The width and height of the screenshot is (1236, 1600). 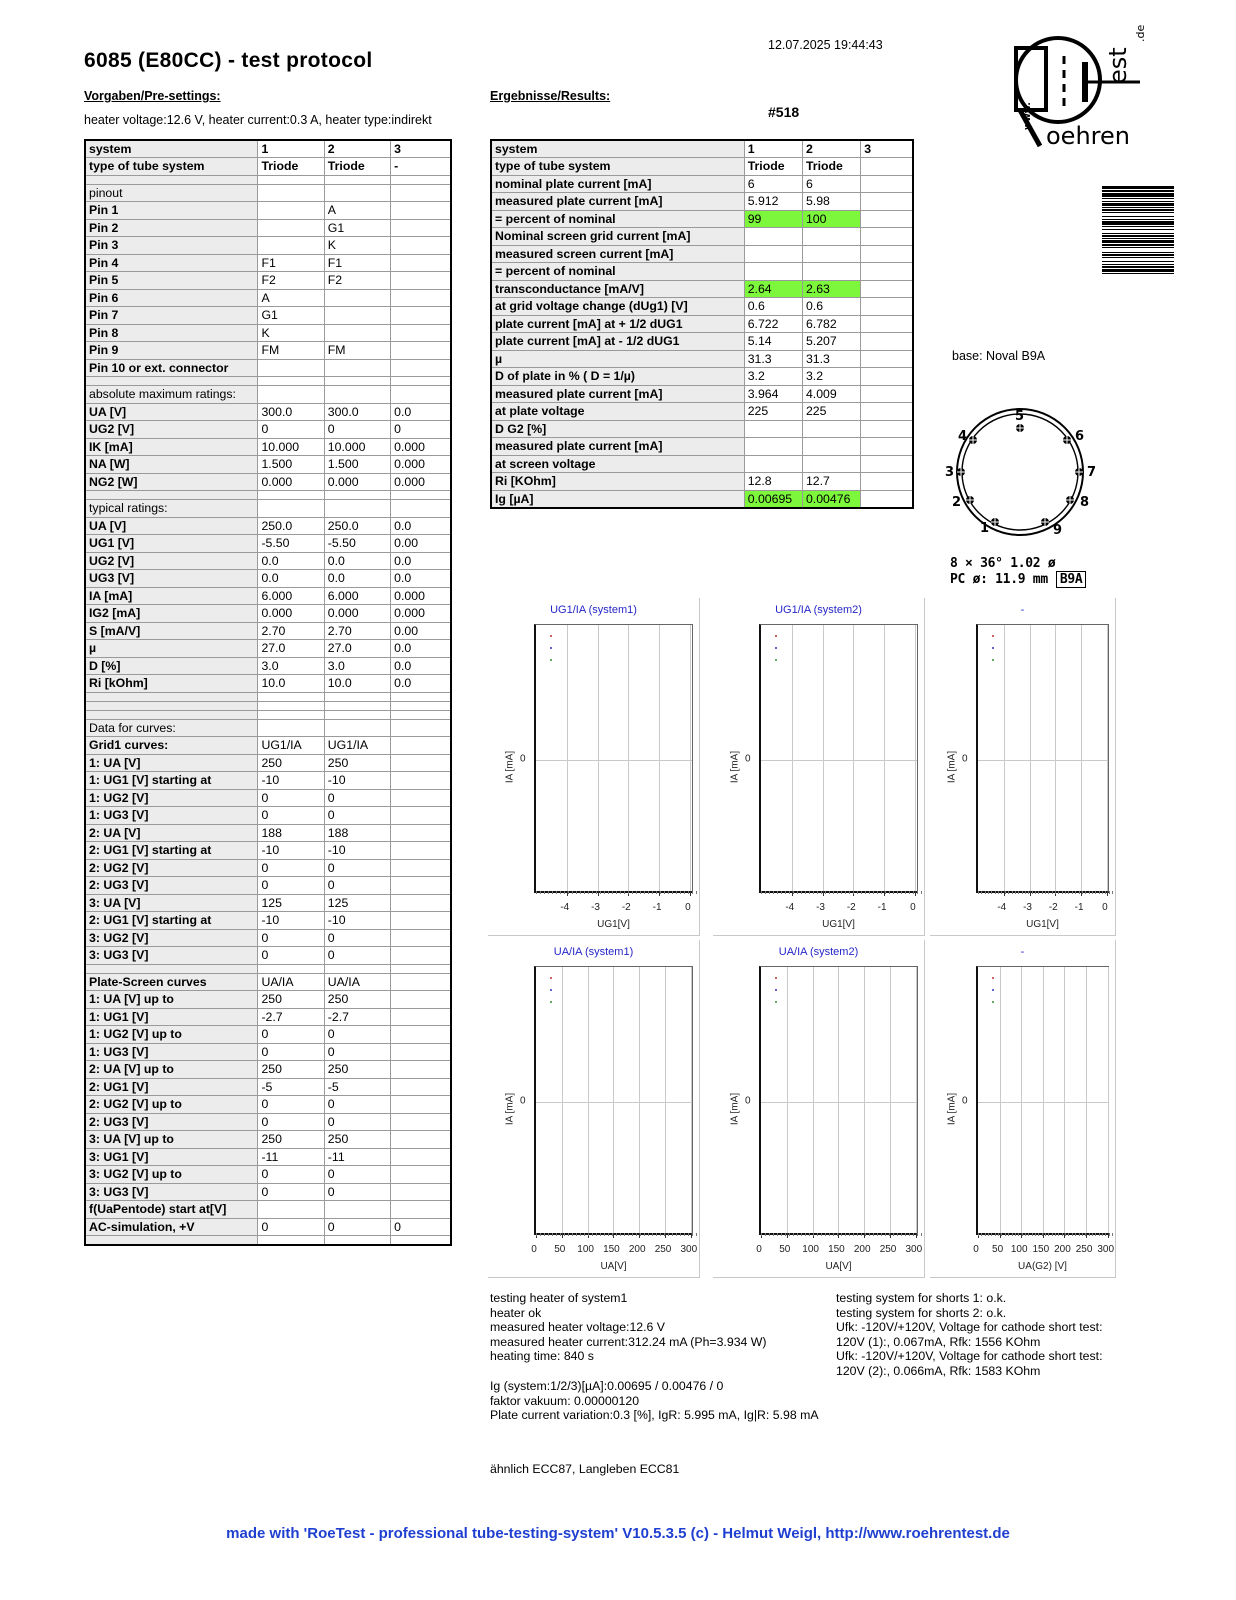 I want to click on table-row: 3: UG3 [V] 0 0, so click(x=268, y=1191).